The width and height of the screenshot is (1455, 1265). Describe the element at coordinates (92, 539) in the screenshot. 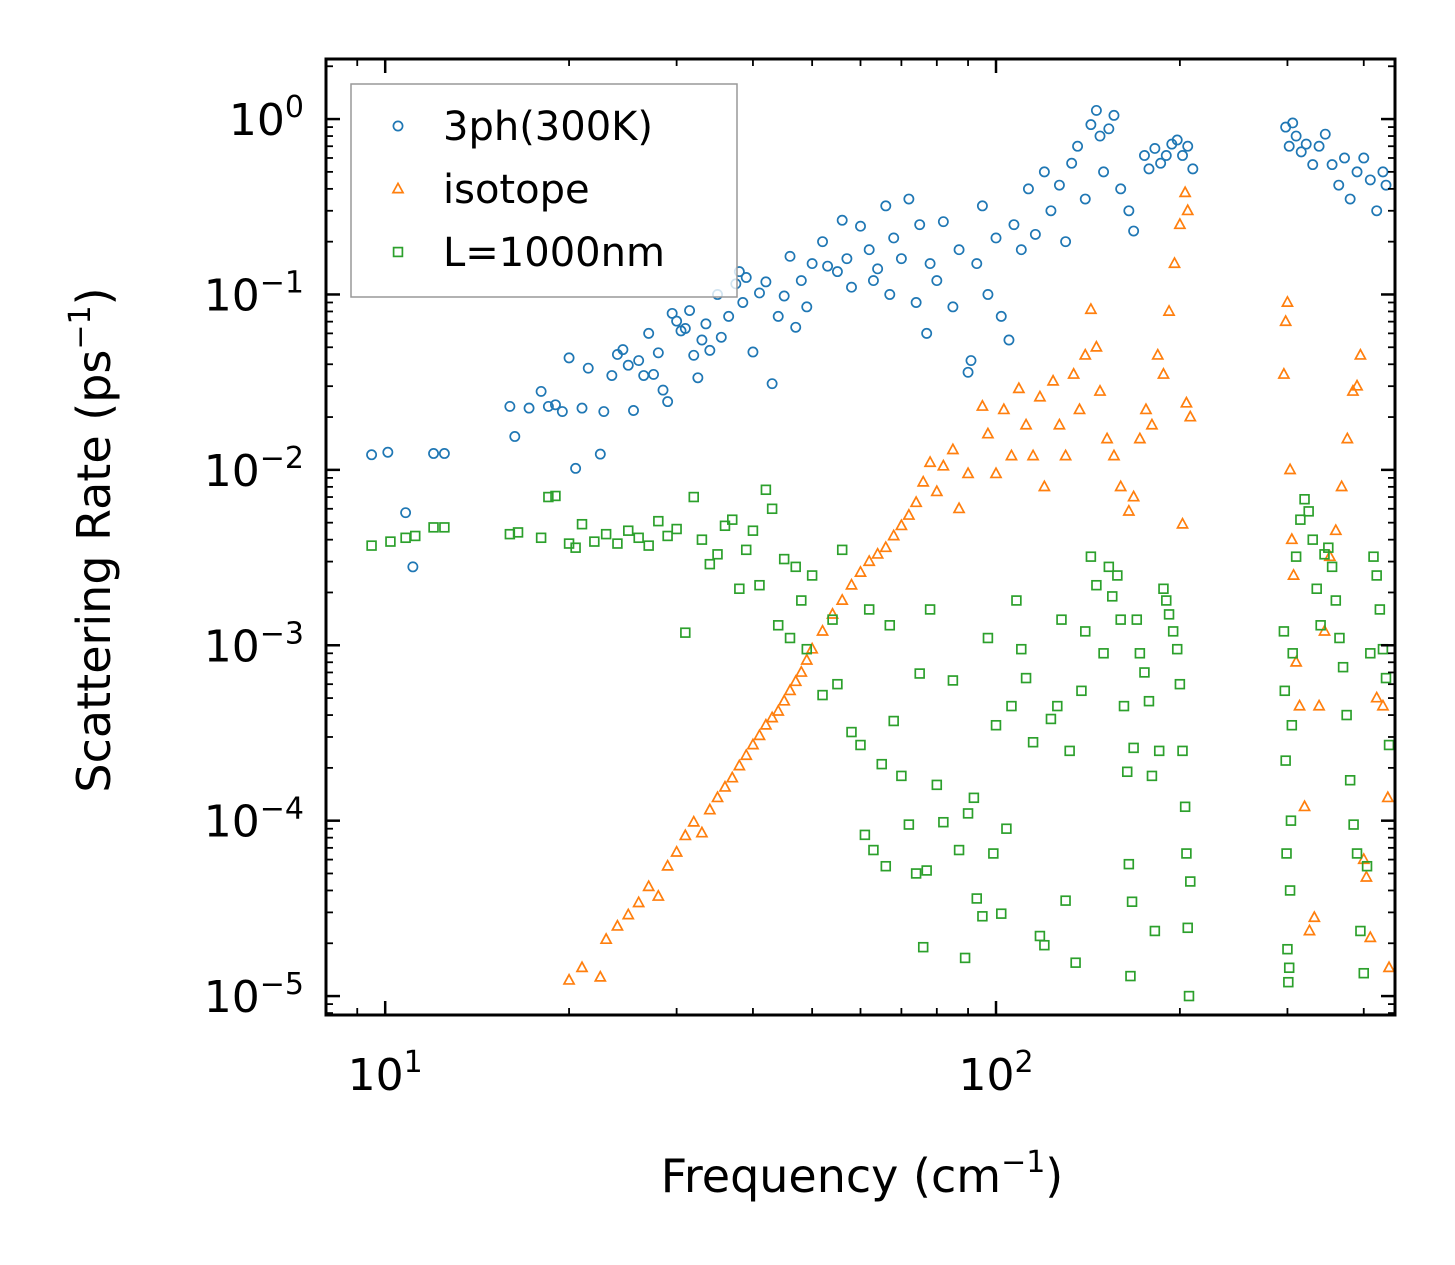

I see `y-axis-label: Scattering Rate (ps−1)` at that location.